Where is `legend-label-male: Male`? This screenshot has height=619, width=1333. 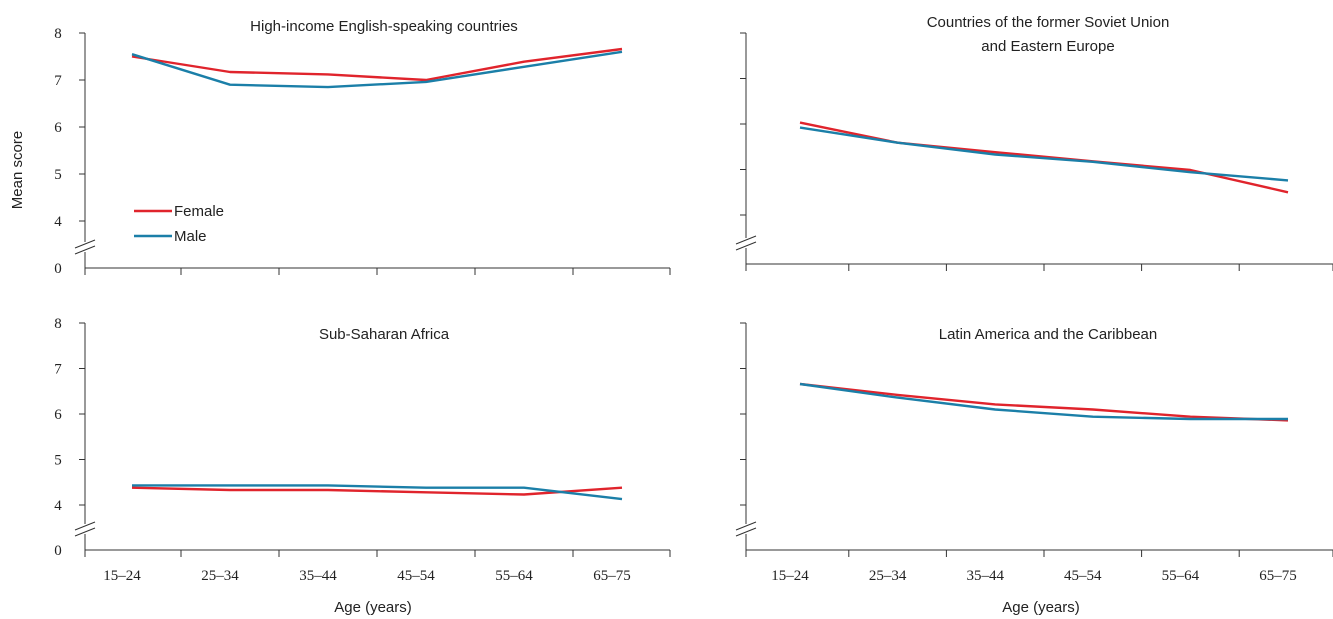 legend-label-male: Male is located at coordinates (190, 236).